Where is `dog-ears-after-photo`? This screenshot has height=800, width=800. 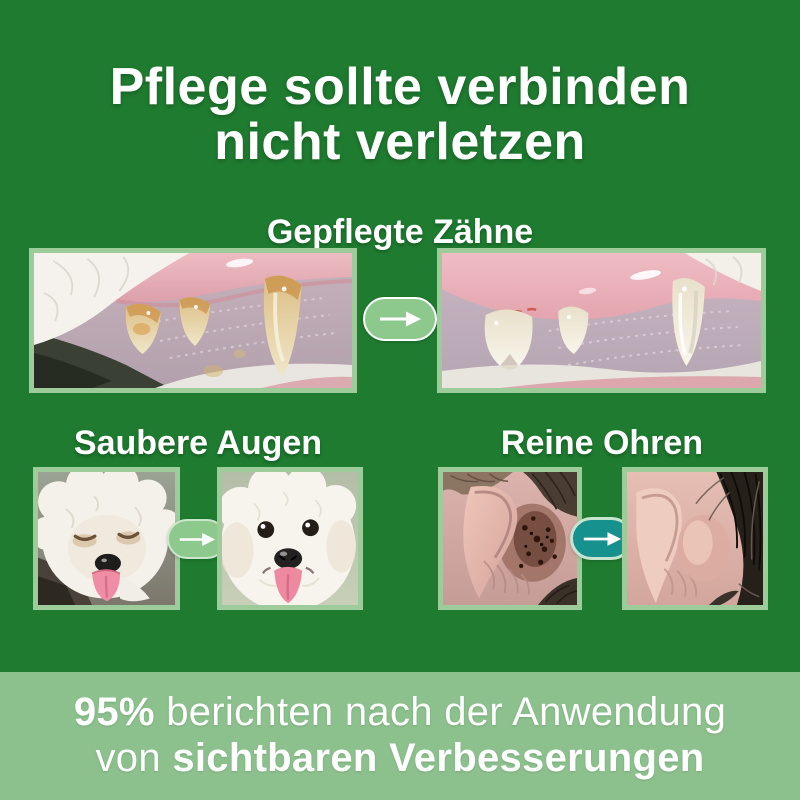 dog-ears-after-photo is located at coordinates (695, 538).